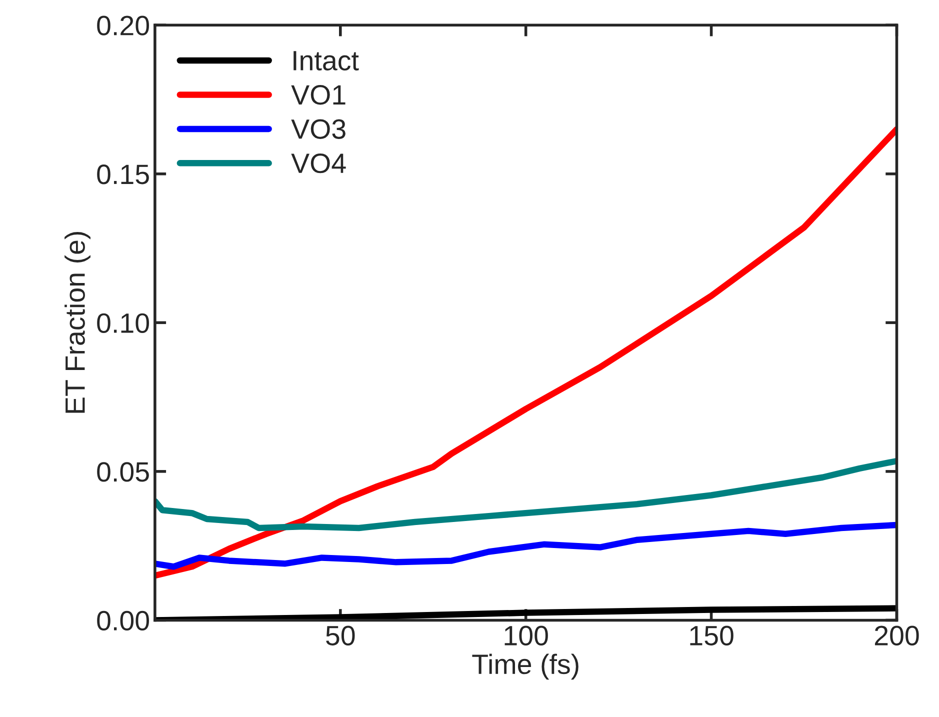  What do you see at coordinates (123, 620) in the screenshot?
I see `y-tick-label: 0.00` at bounding box center [123, 620].